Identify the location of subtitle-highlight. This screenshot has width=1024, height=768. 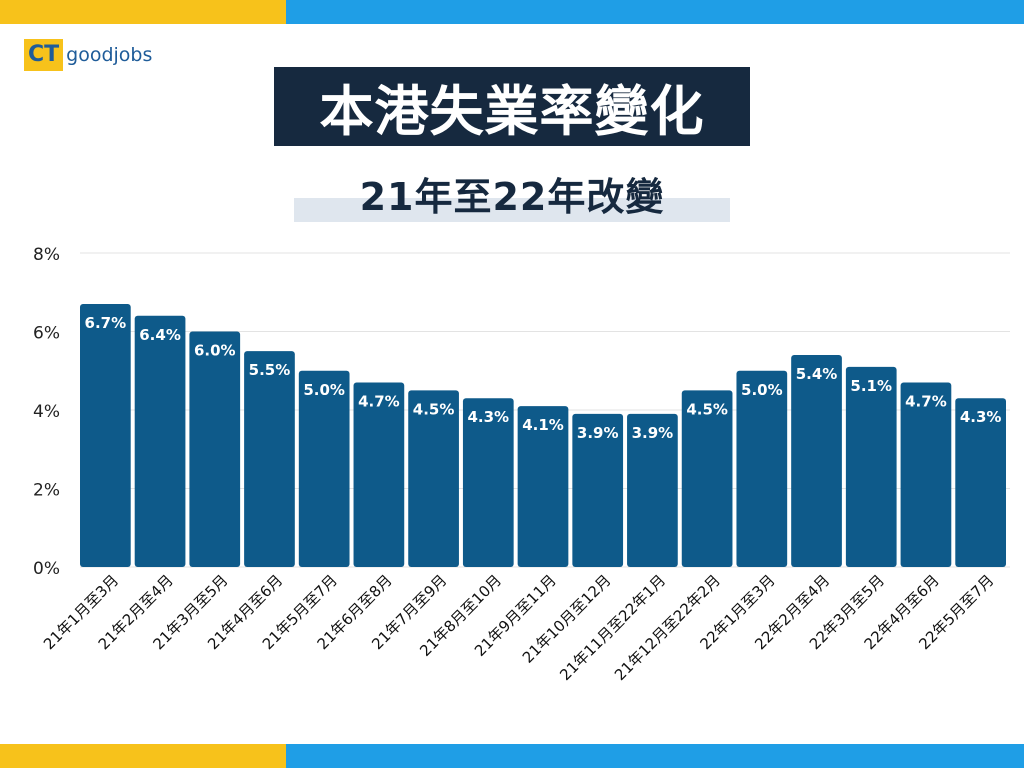
(512, 210).